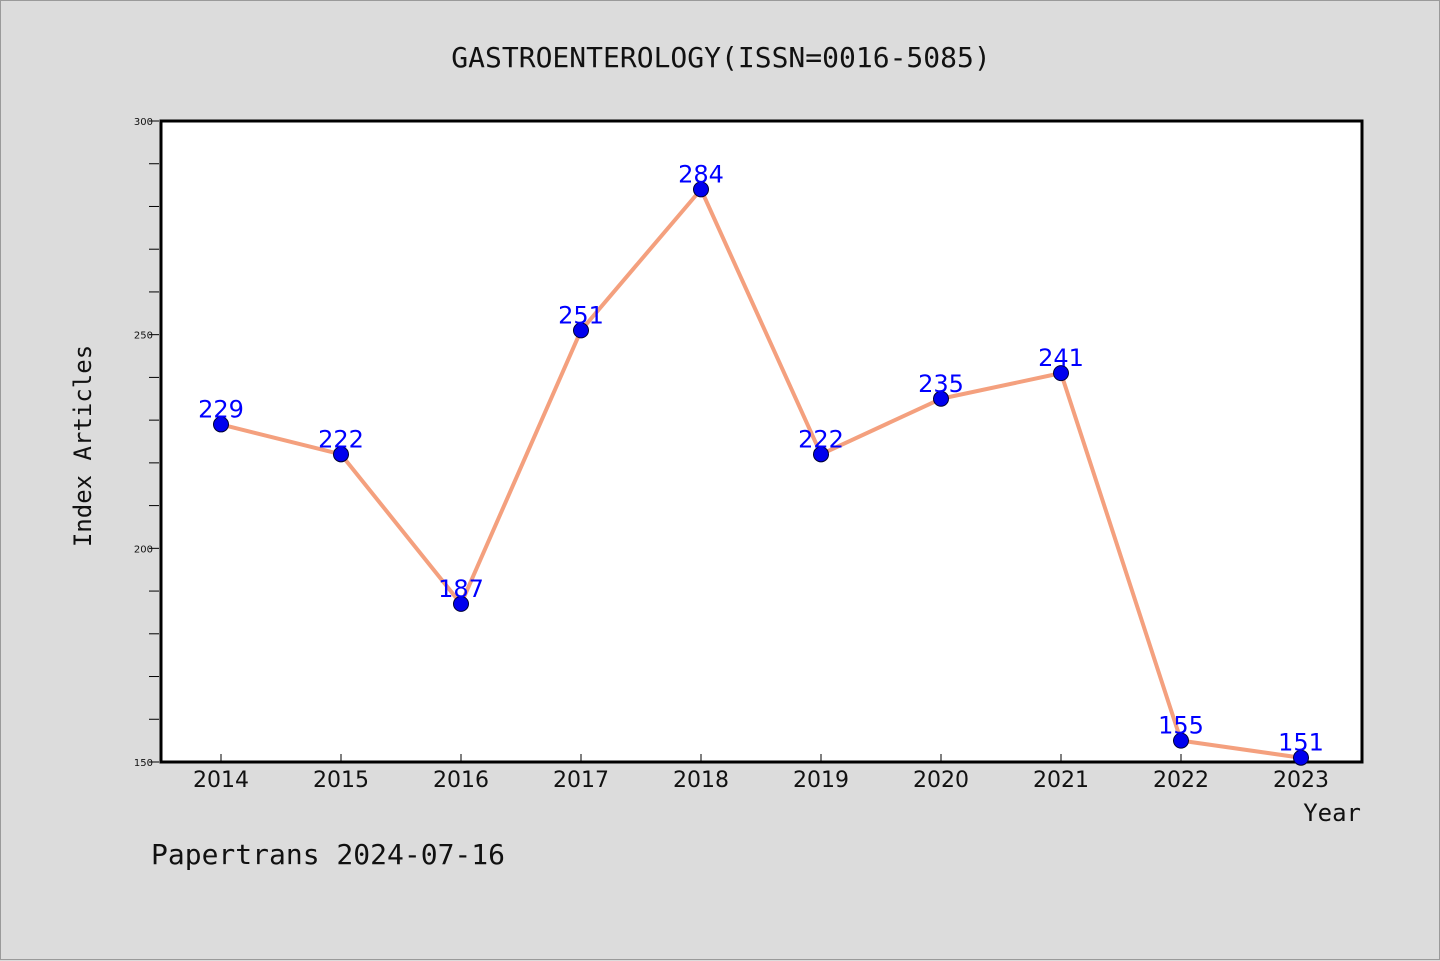 The width and height of the screenshot is (1440, 961). What do you see at coordinates (1061, 780) in the screenshot?
I see `x-tick-label: 2021` at bounding box center [1061, 780].